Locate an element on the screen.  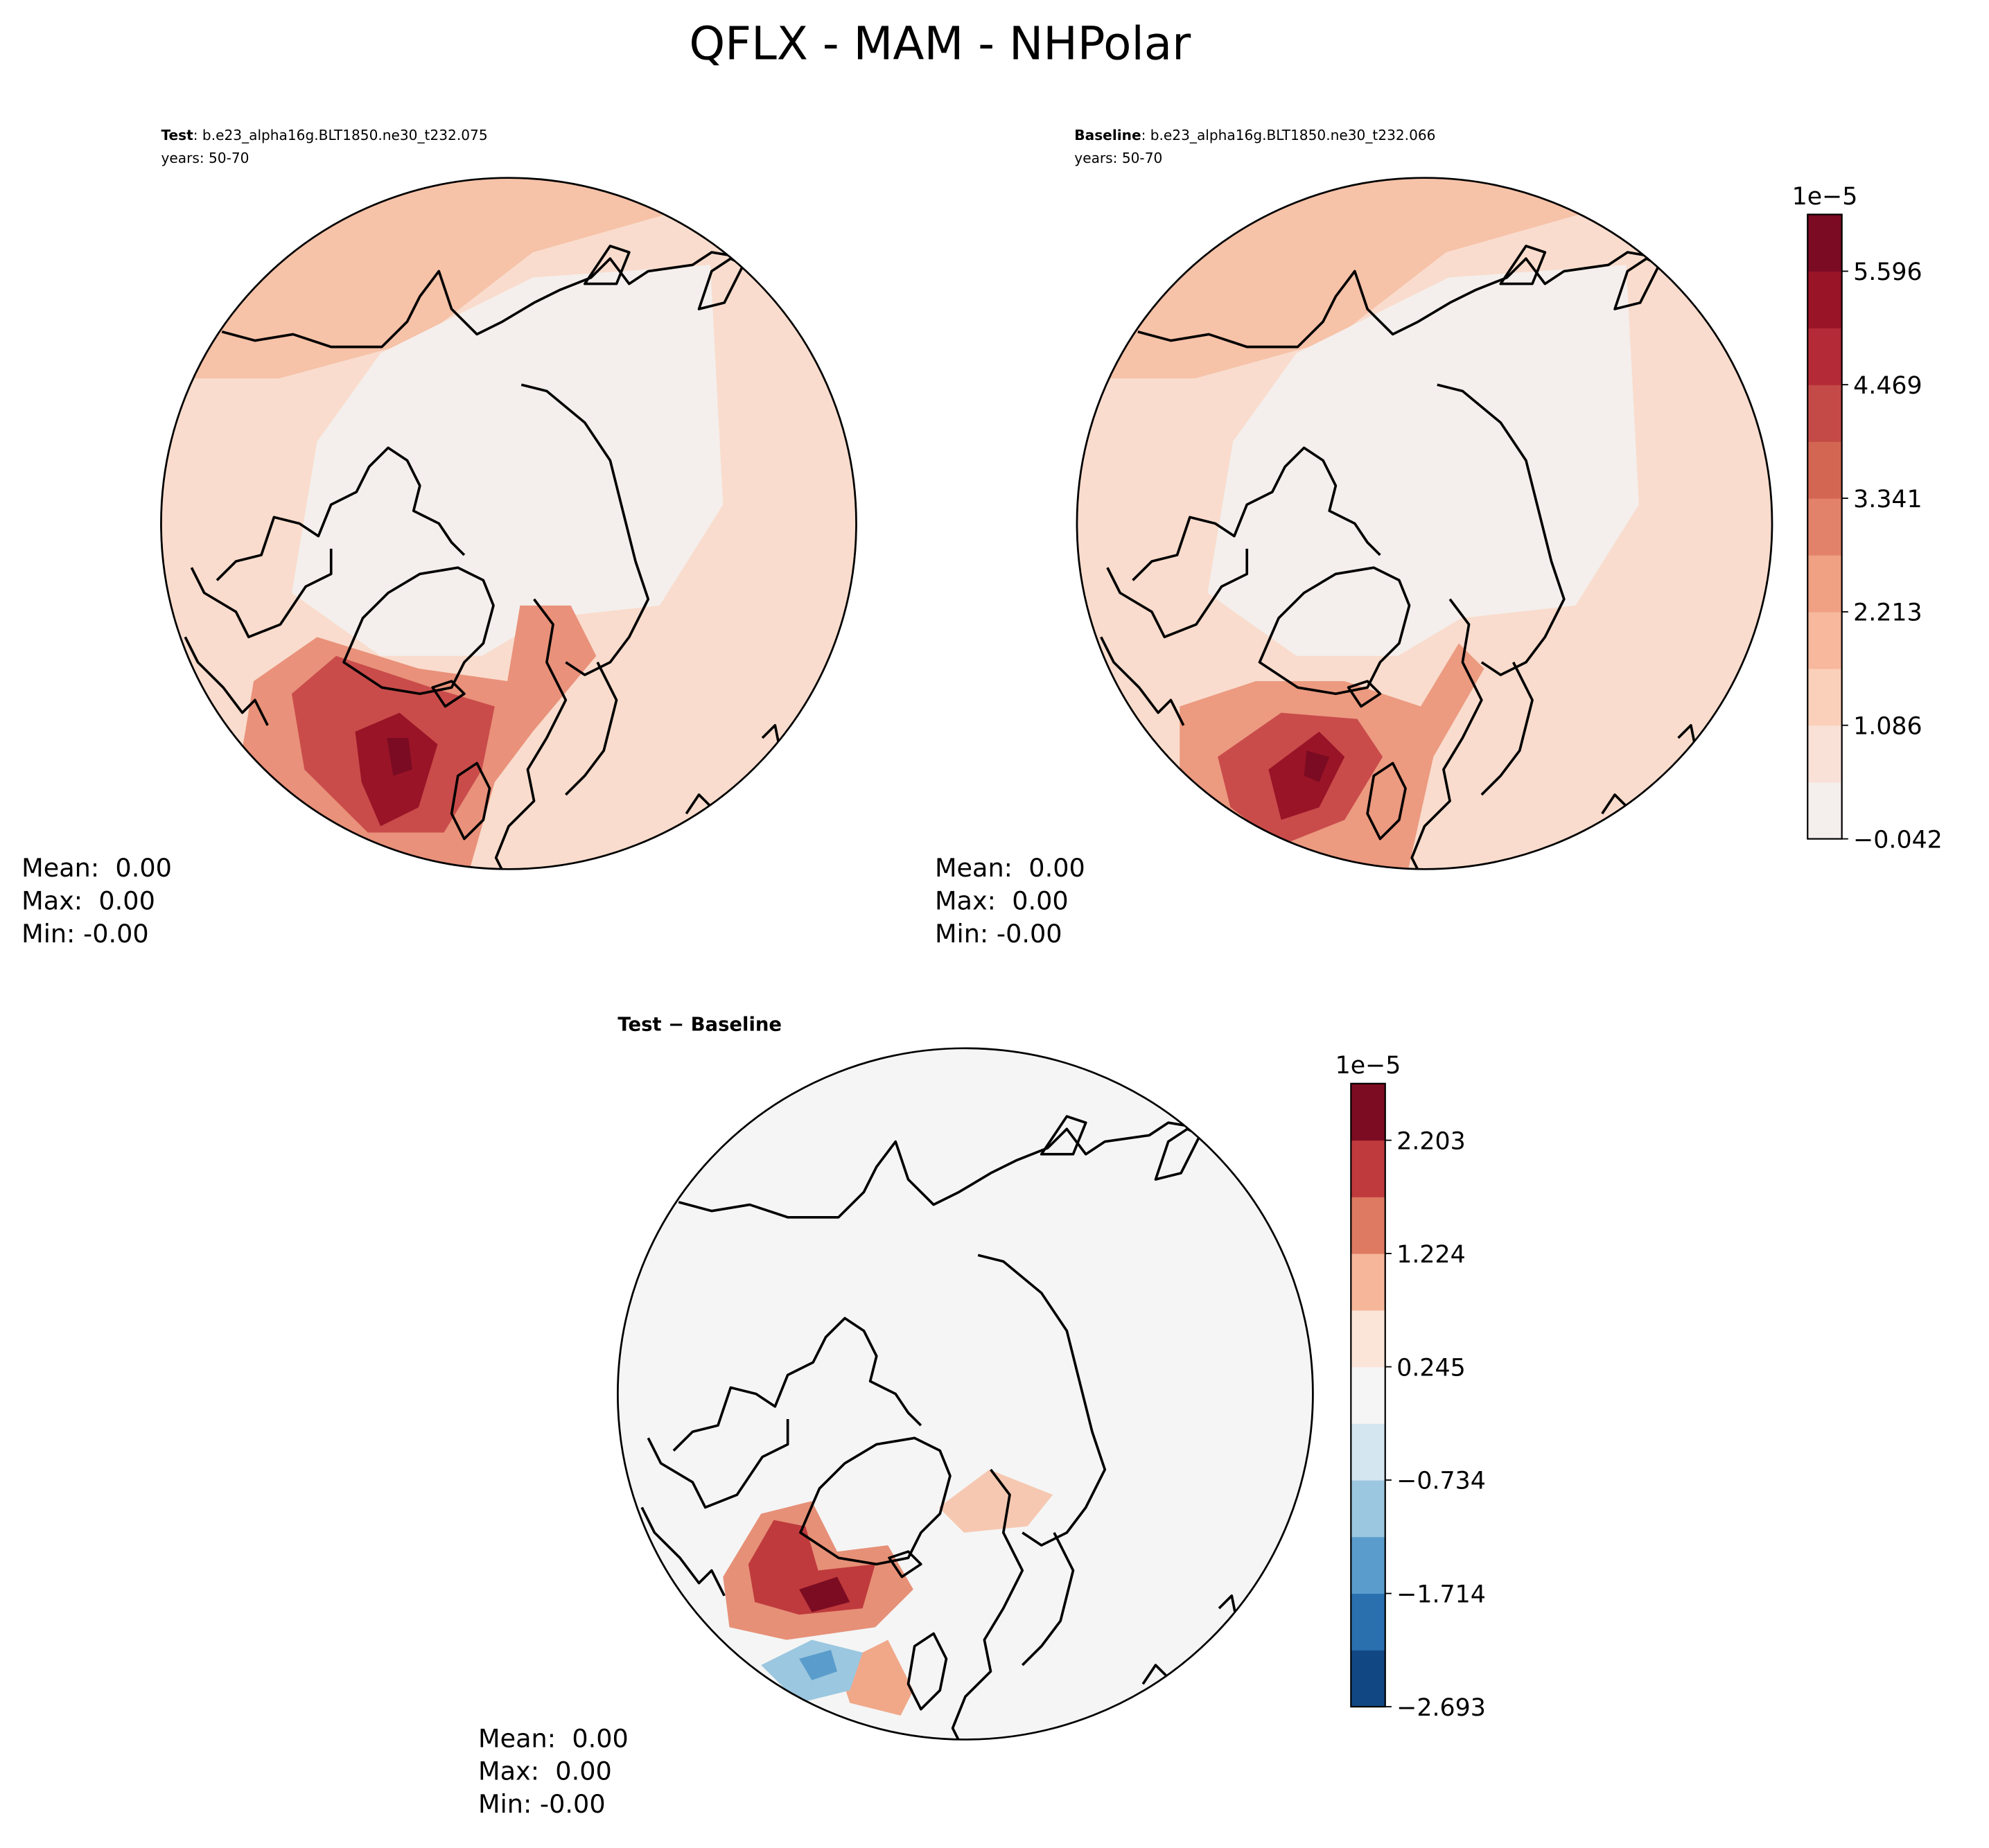
colorbar-tick-label: −0.734 is located at coordinates (1441, 1481).